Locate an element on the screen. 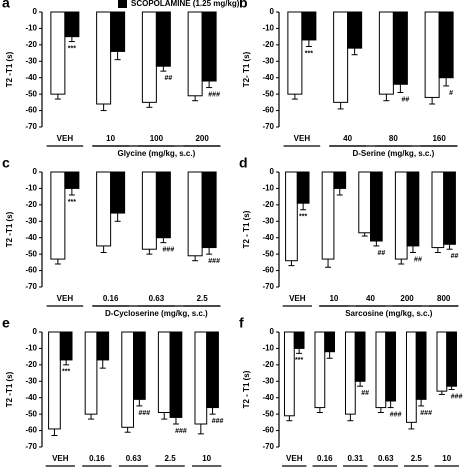 The height and width of the screenshot is (474, 474). x-tick-label: 80 is located at coordinates (393, 138).